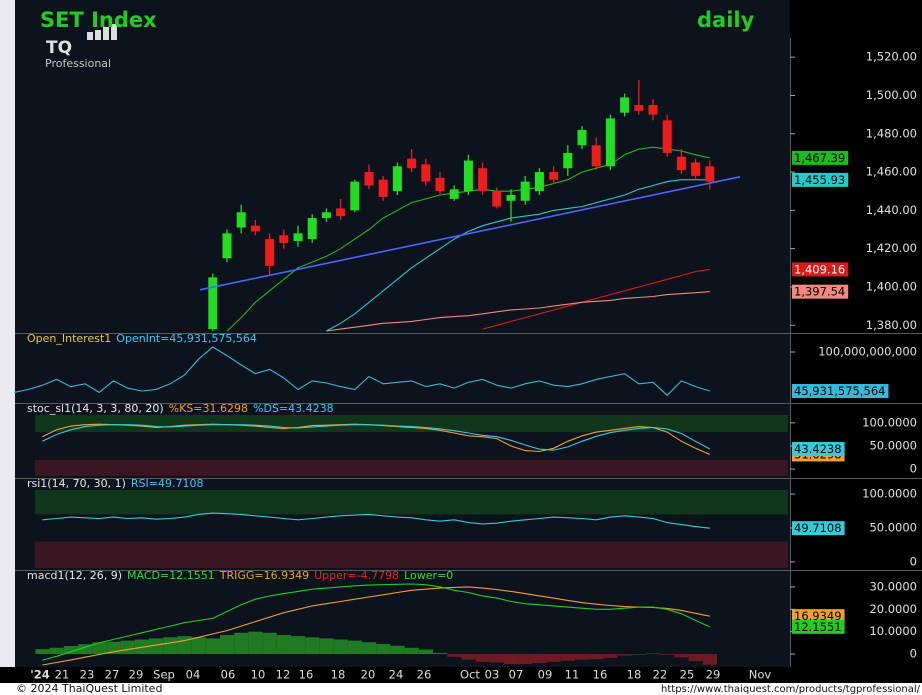 The height and width of the screenshot is (695, 922). I want to click on x-tick-label: 29, so click(136, 675).